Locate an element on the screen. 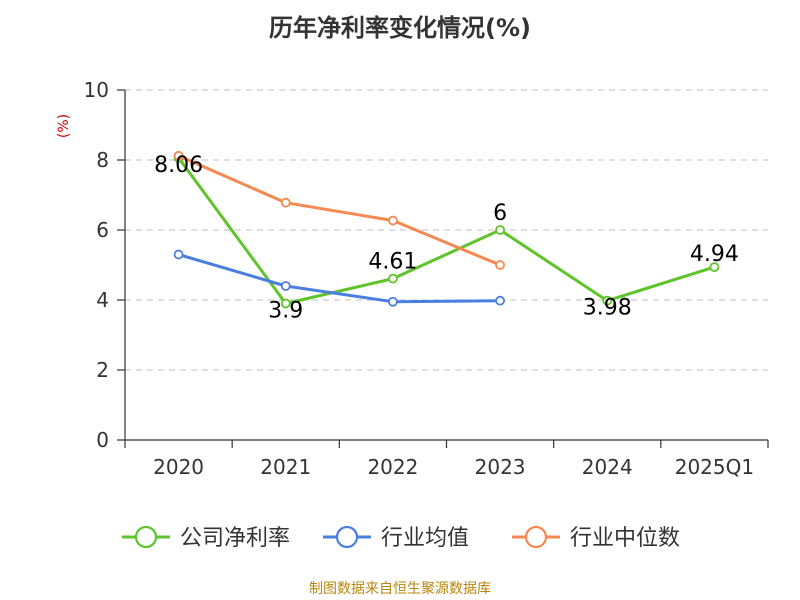 This screenshot has height=600, width=800. x-tick-label: 2022 is located at coordinates (392, 467).